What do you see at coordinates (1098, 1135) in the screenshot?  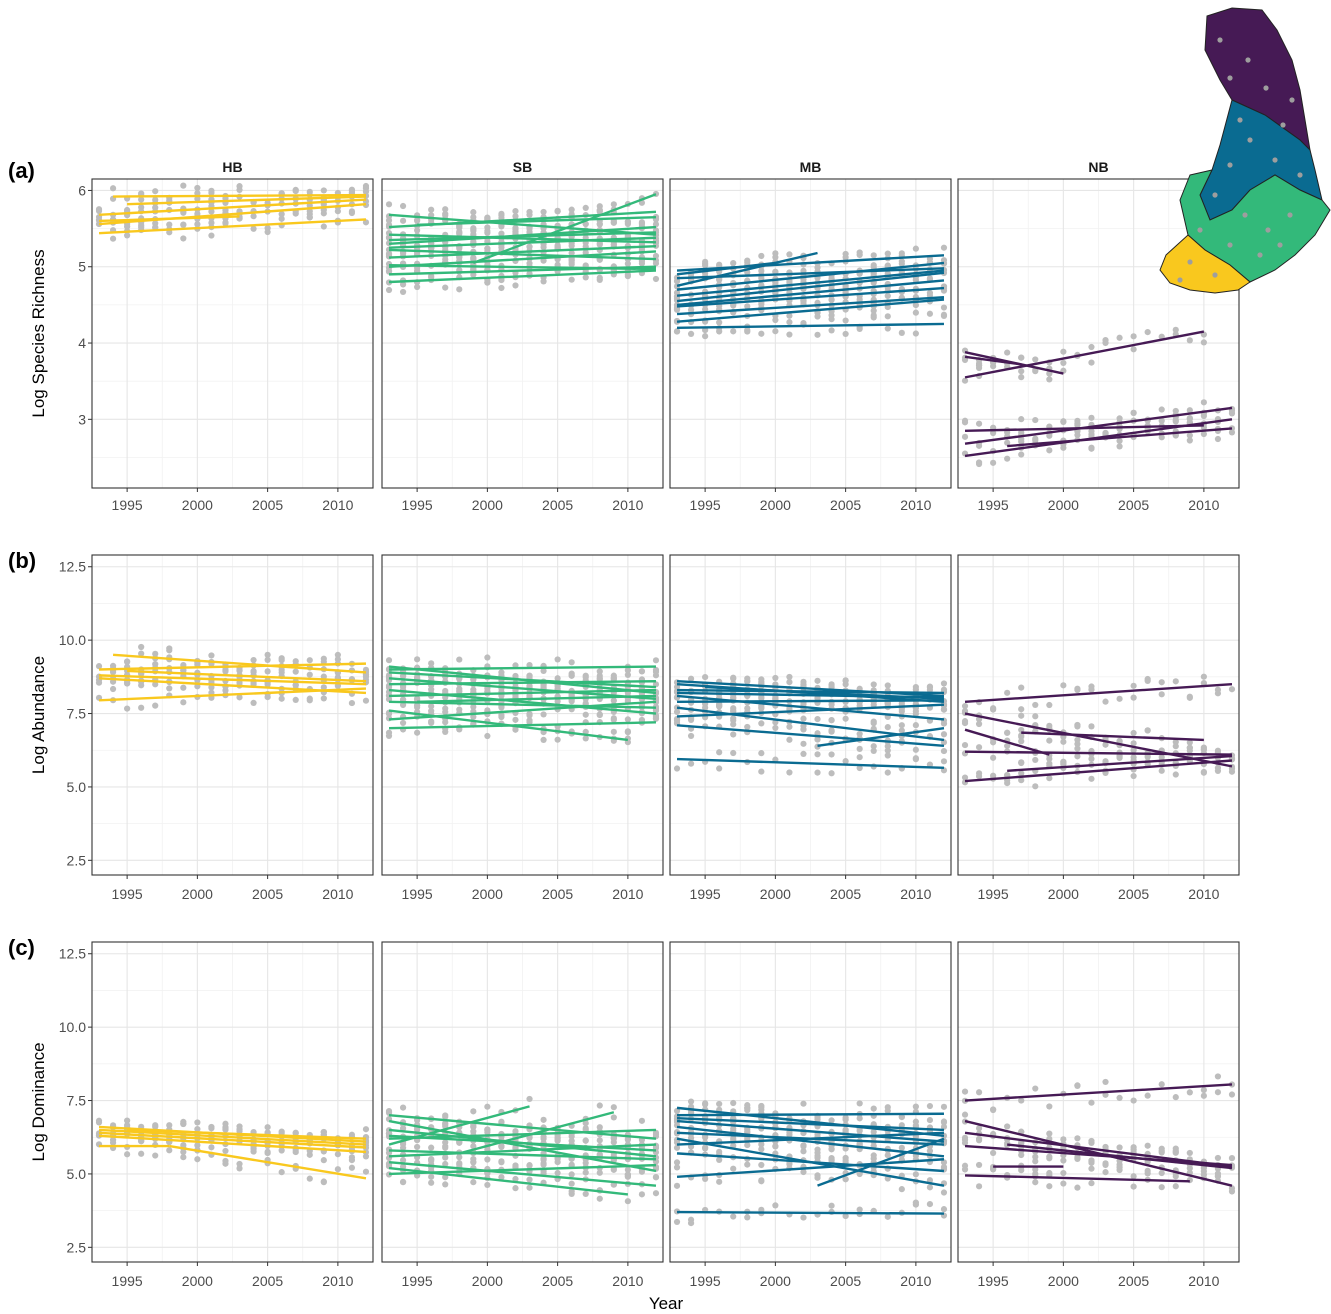 I see `trend-lines-c-NB` at bounding box center [1098, 1135].